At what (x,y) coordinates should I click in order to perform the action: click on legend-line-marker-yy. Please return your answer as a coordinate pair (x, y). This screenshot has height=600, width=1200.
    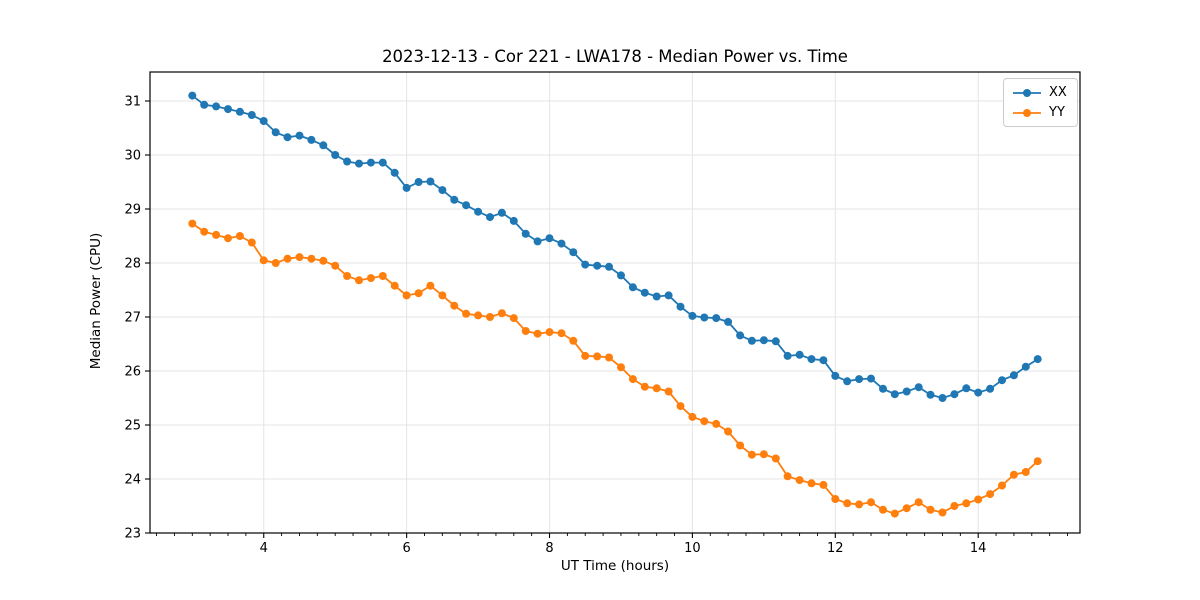
    Looking at the image, I should click on (1027, 112).